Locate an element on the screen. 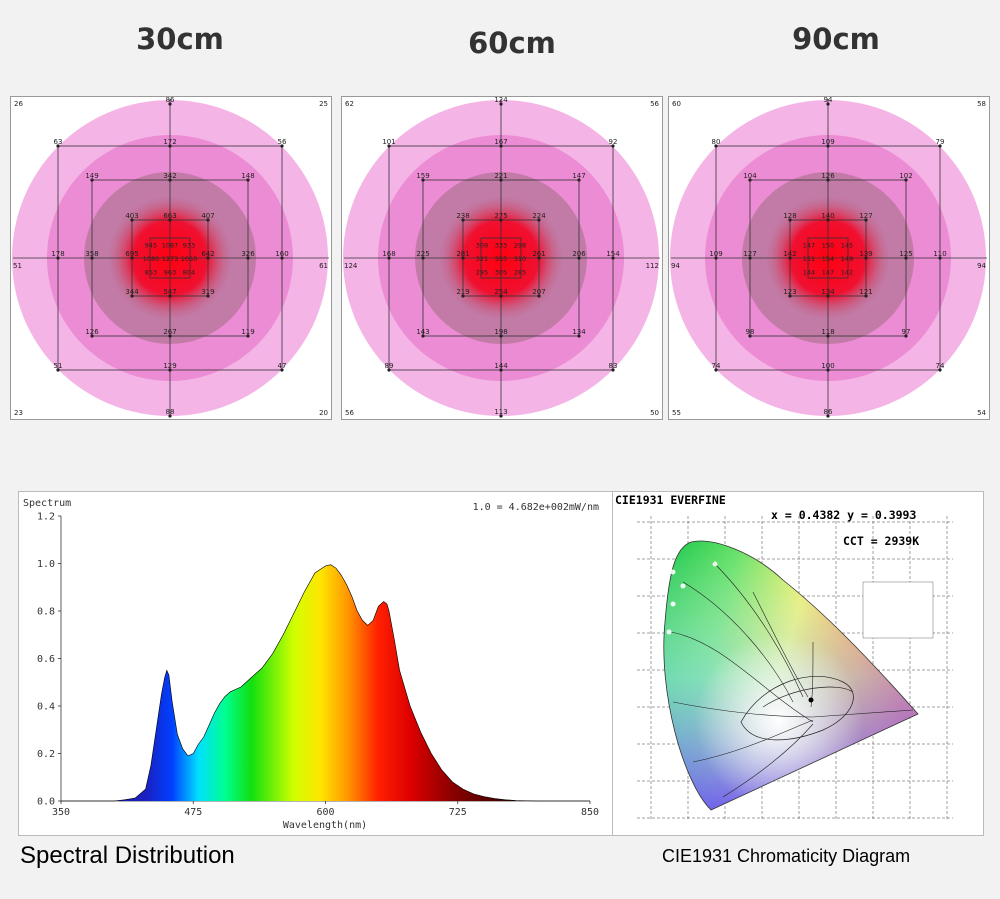 The image size is (1000, 899). ppfd-value-ring2-tr: 147 is located at coordinates (578, 176).